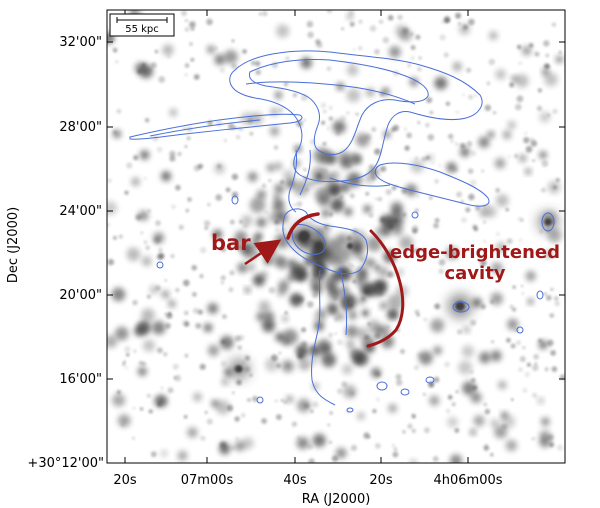  What do you see at coordinates (216, 126) in the screenshot?
I see `contour-west-arm` at bounding box center [216, 126].